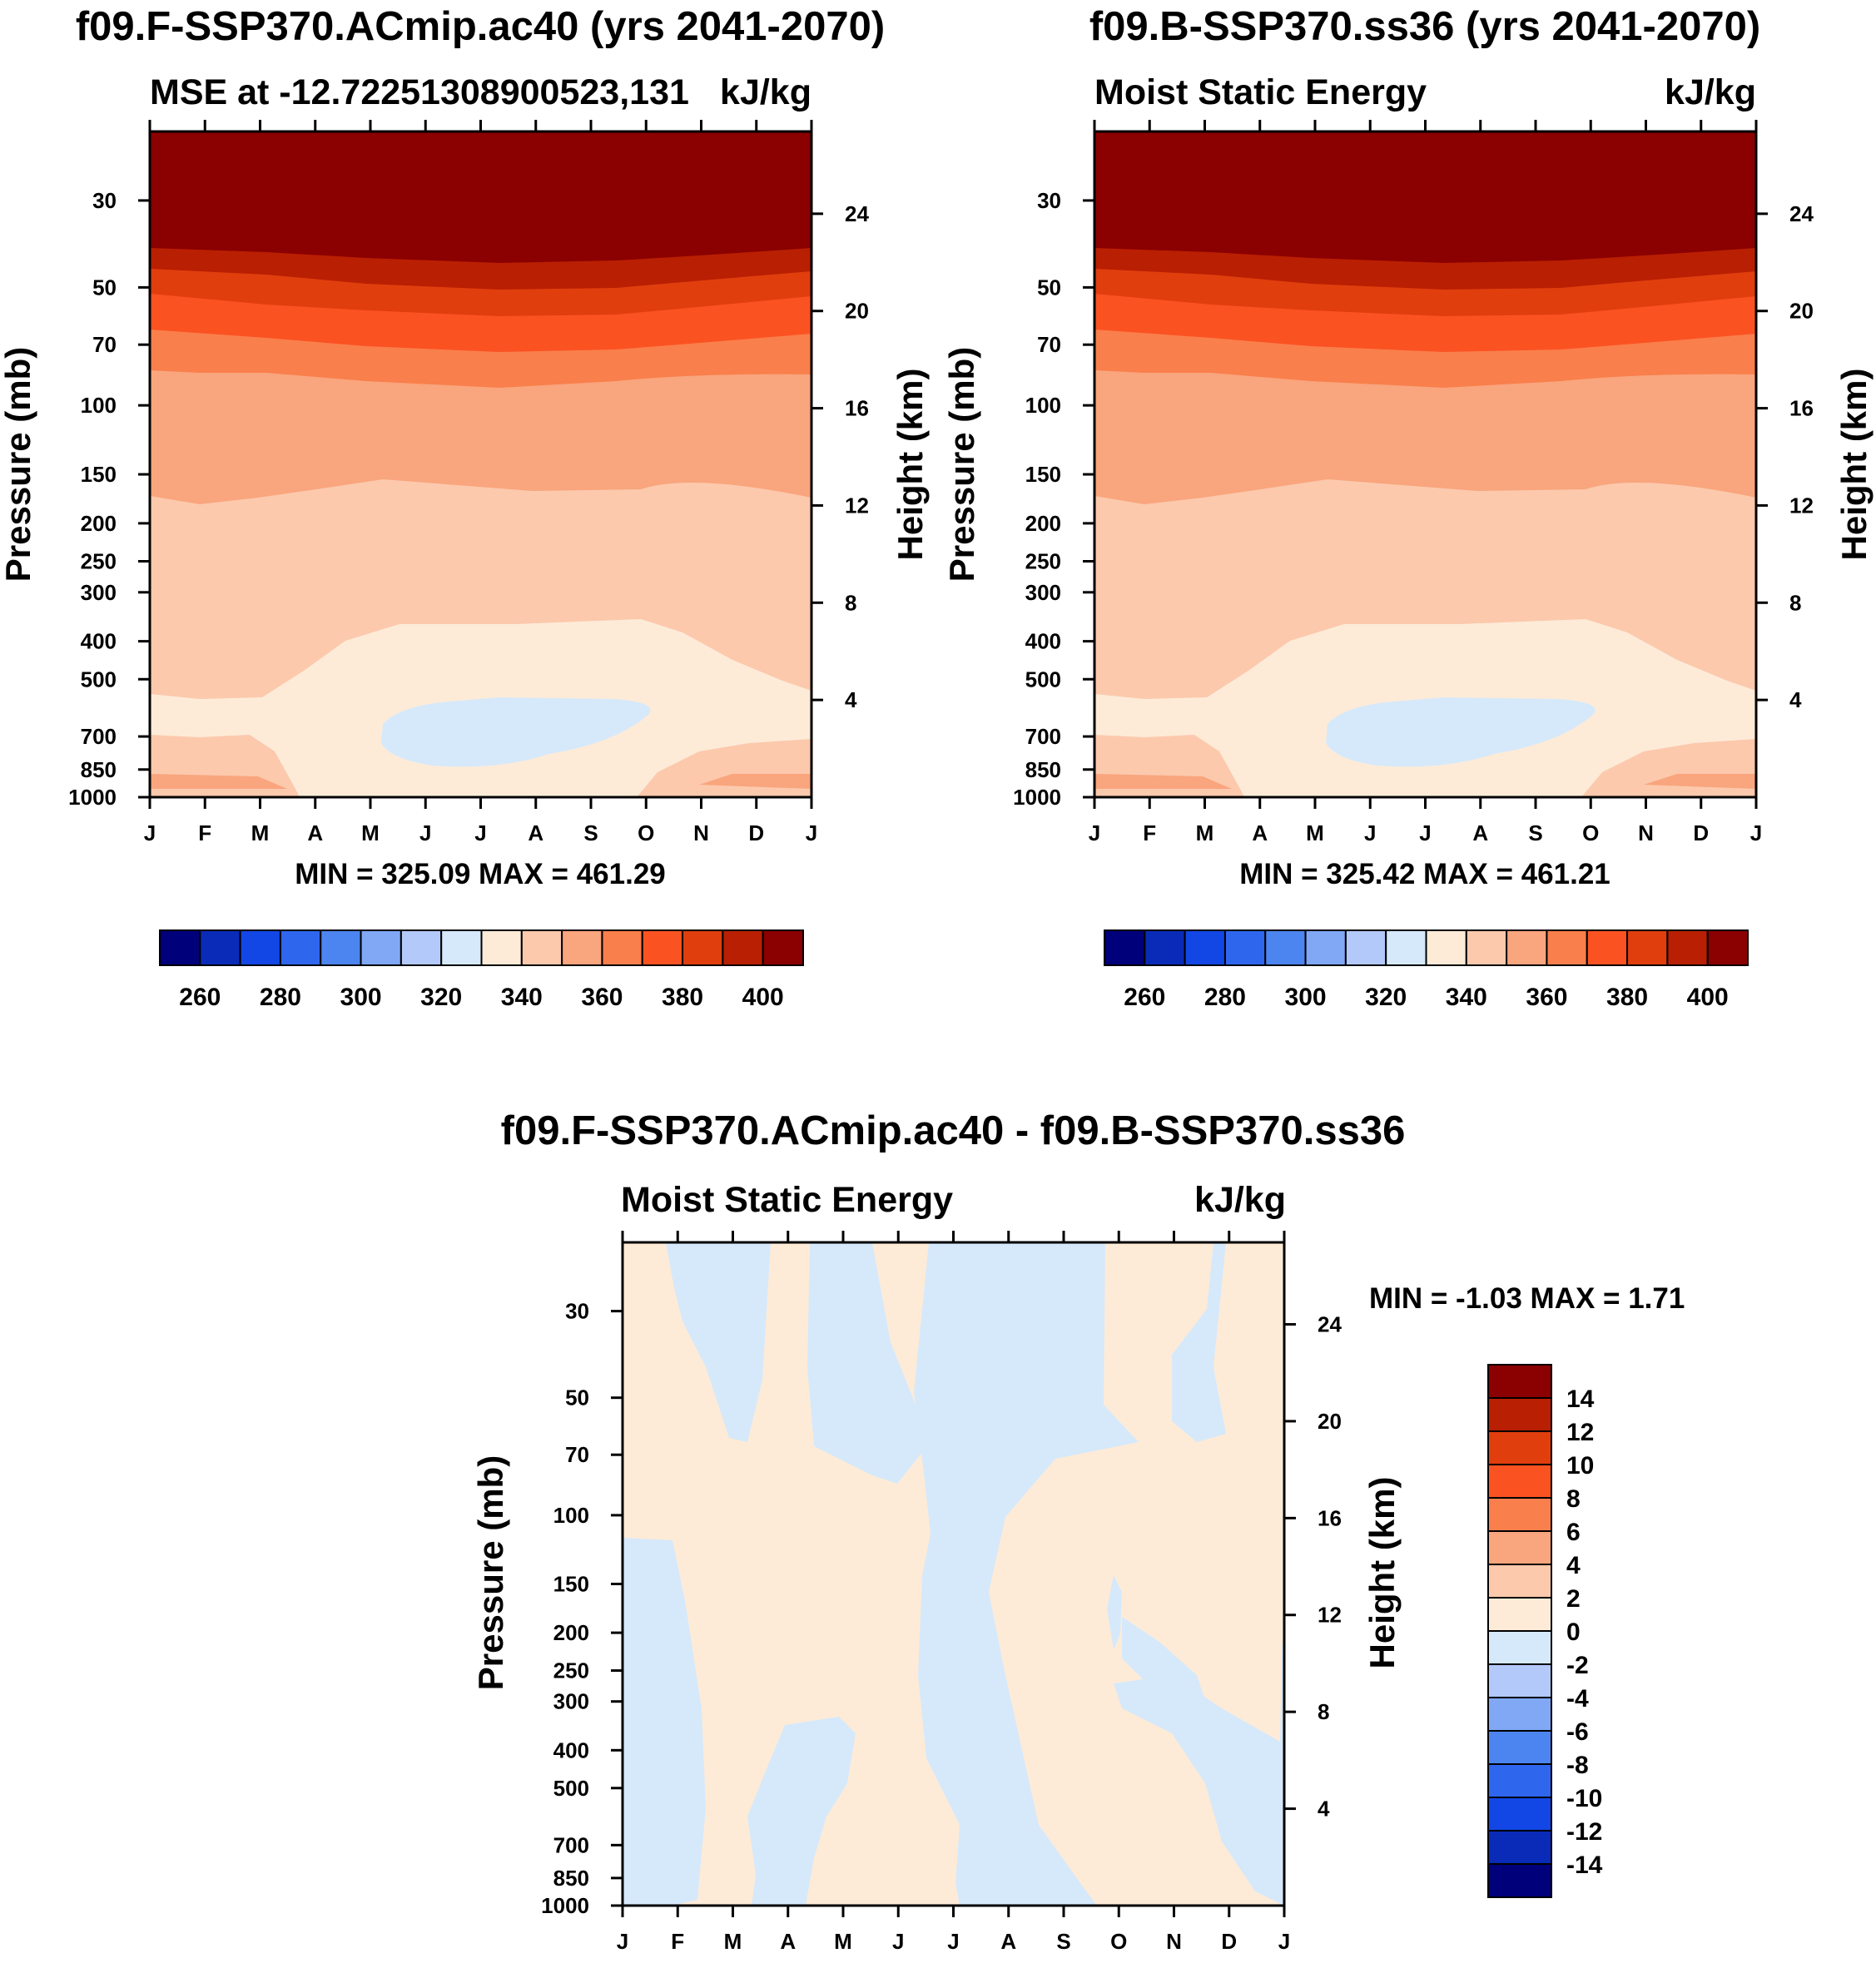  Describe the element at coordinates (1573, 1599) in the screenshot. I see `colorbar-label: 2` at that location.